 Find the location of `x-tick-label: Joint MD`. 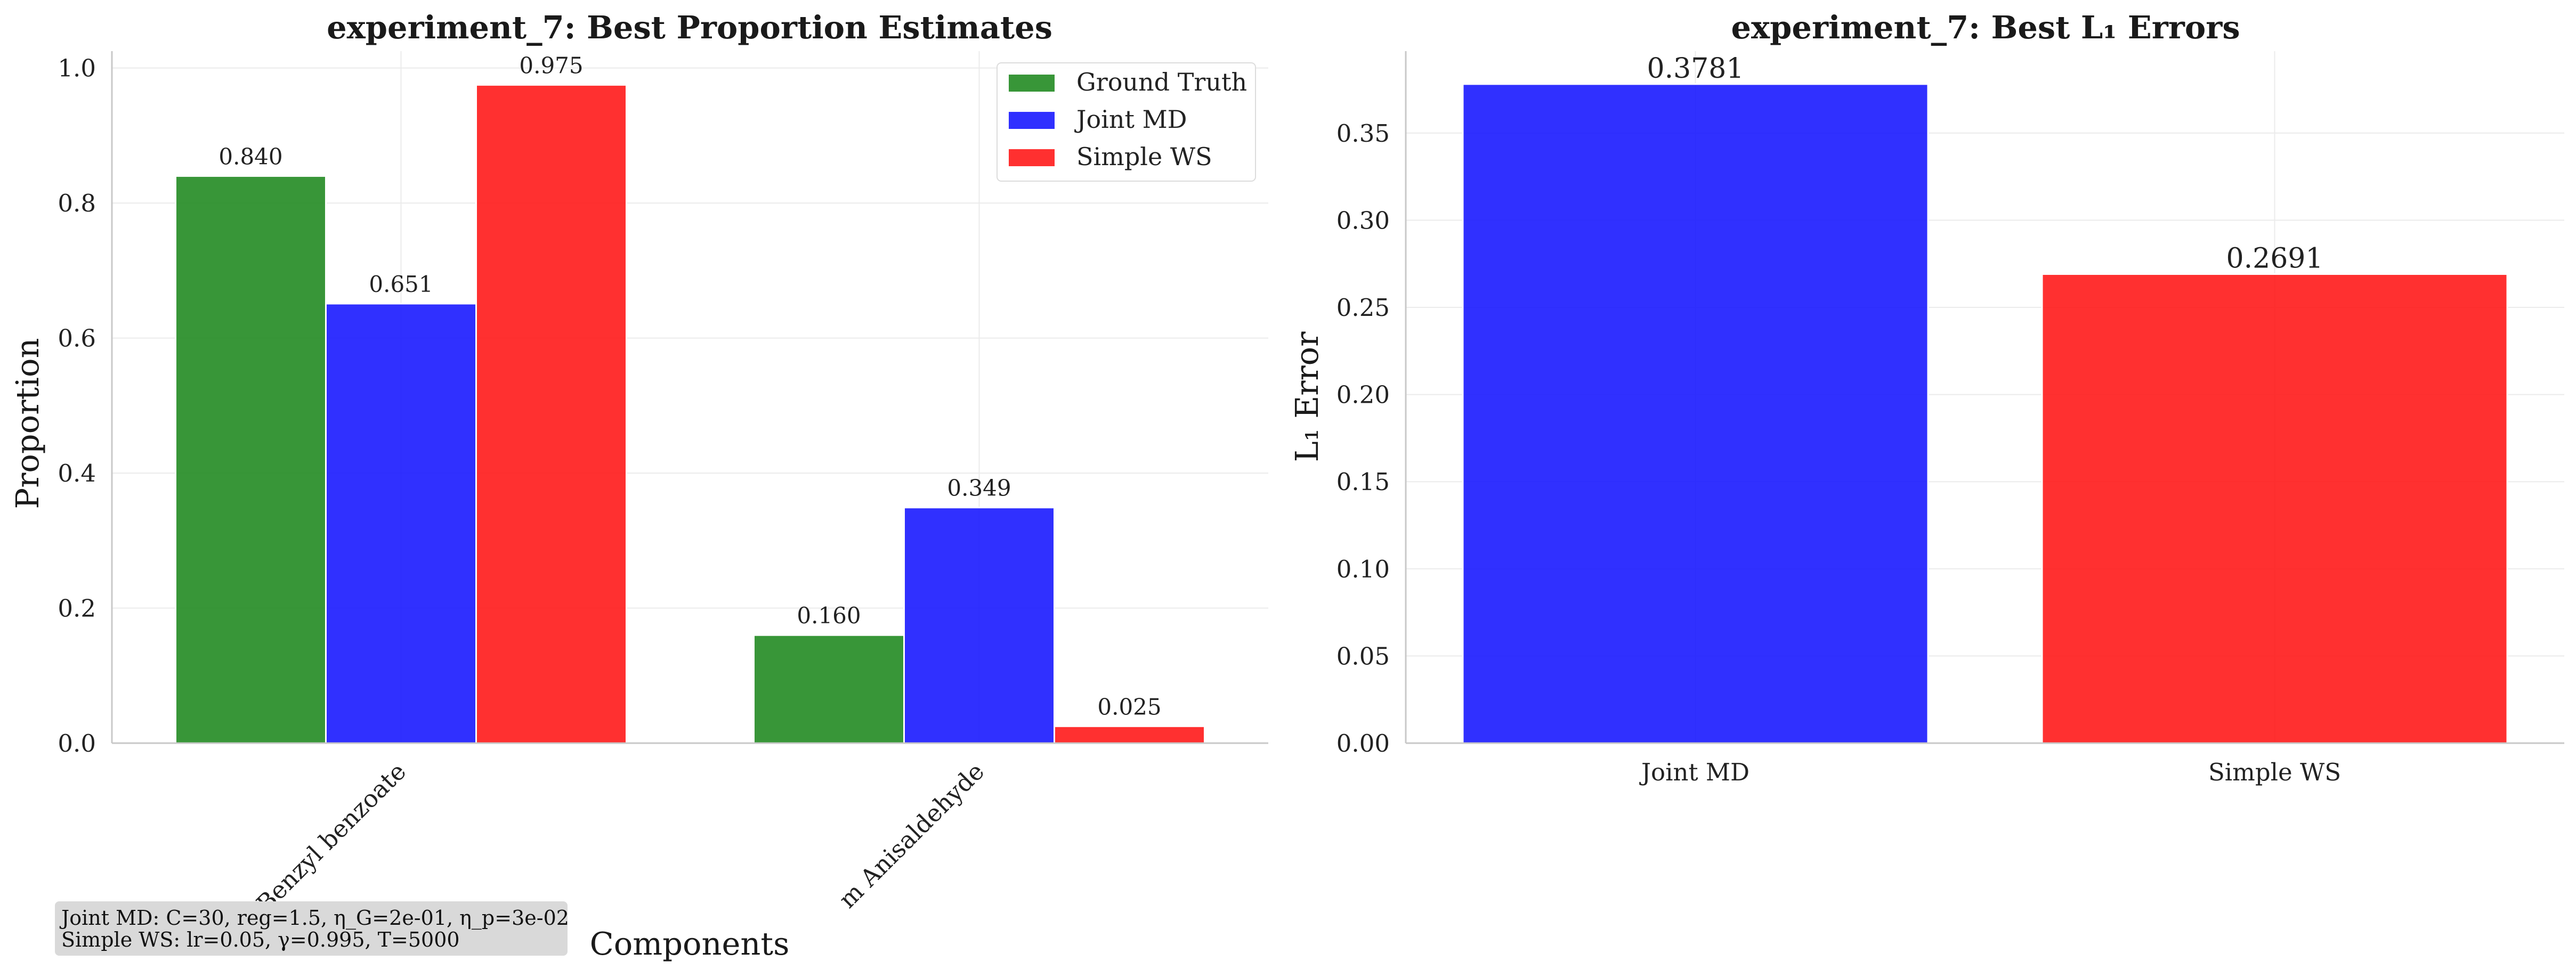

x-tick-label: Joint MD is located at coordinates (1694, 772).